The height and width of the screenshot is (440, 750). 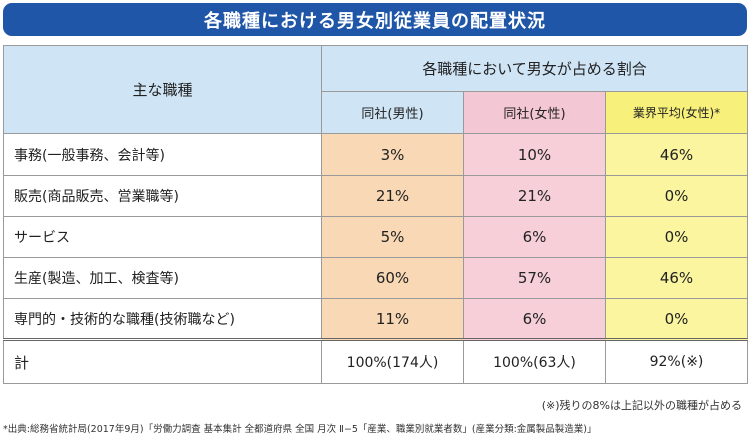 What do you see at coordinates (392, 112) in the screenshot?
I see `male-header: 同社(男性)` at bounding box center [392, 112].